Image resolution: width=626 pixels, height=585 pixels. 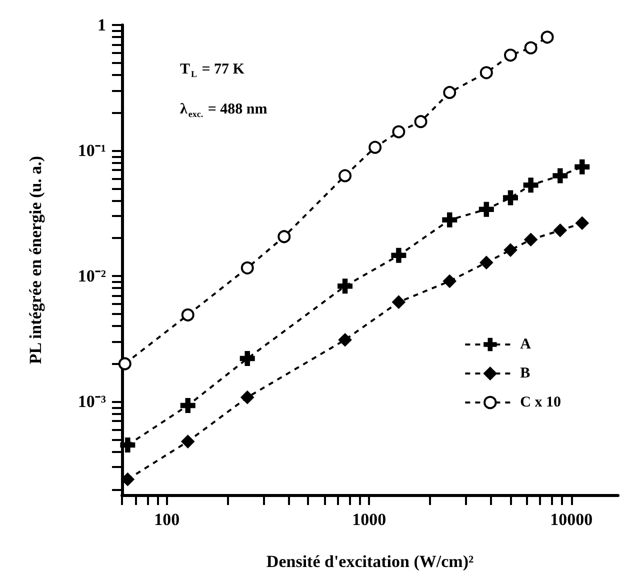 I want to click on y-axis-title: PL intégrée en énergie (u. a.), so click(x=35, y=260).